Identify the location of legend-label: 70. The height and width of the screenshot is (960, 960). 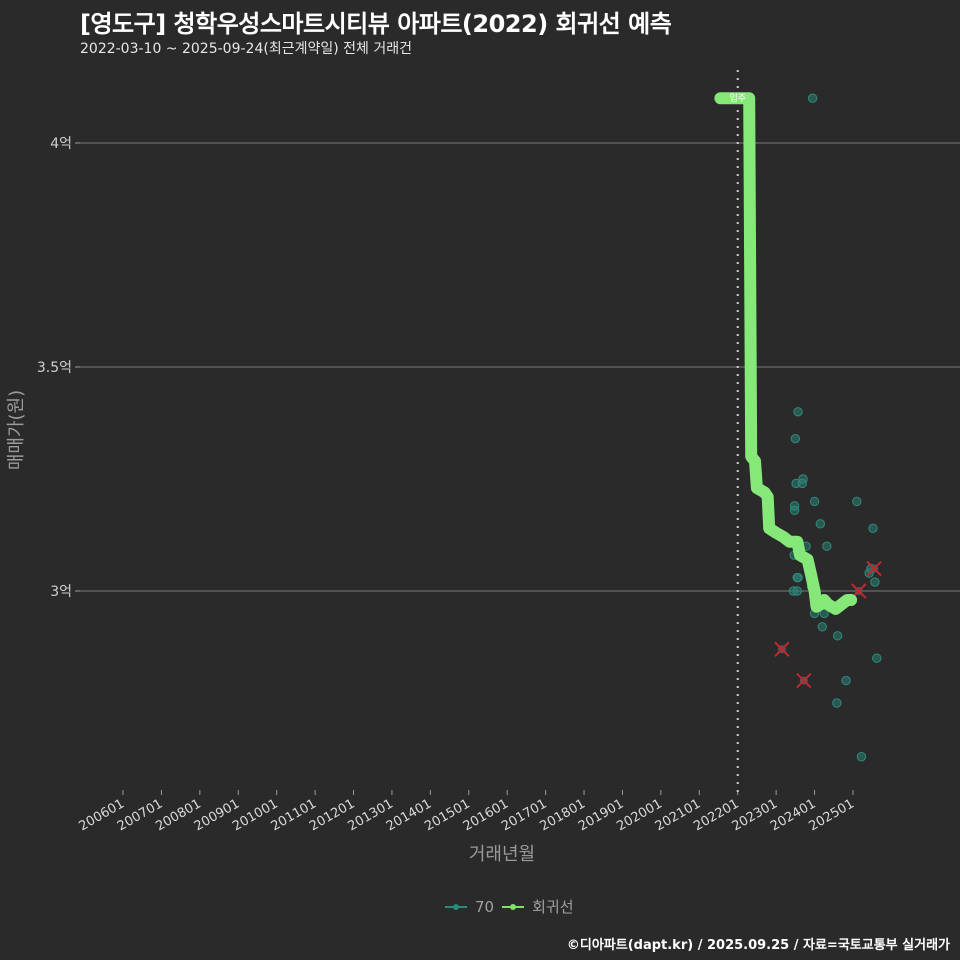
(485, 906).